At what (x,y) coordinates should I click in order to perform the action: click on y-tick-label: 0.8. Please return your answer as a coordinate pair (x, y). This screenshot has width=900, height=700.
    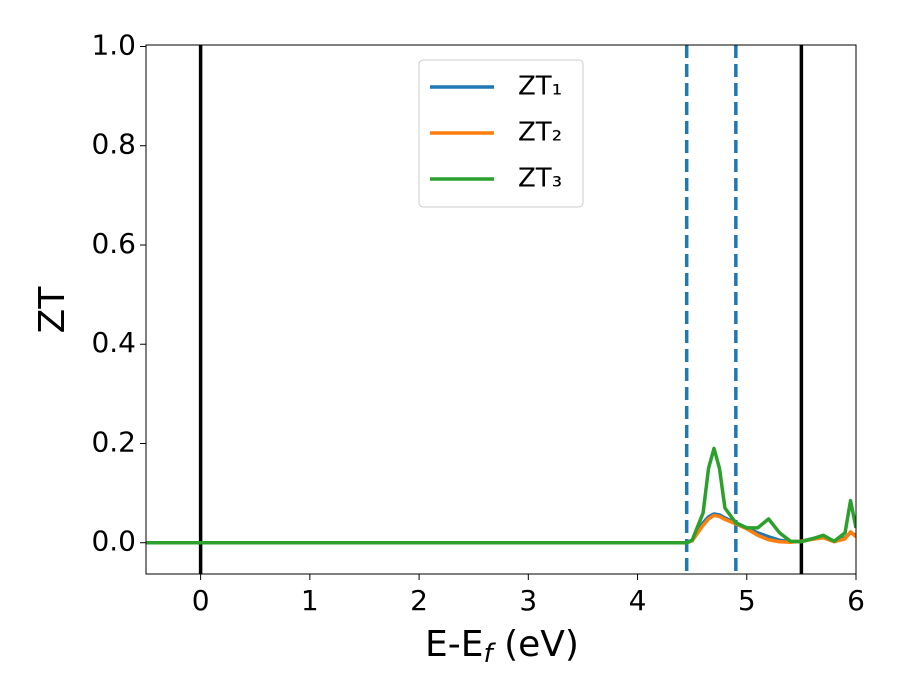
    Looking at the image, I should click on (113, 144).